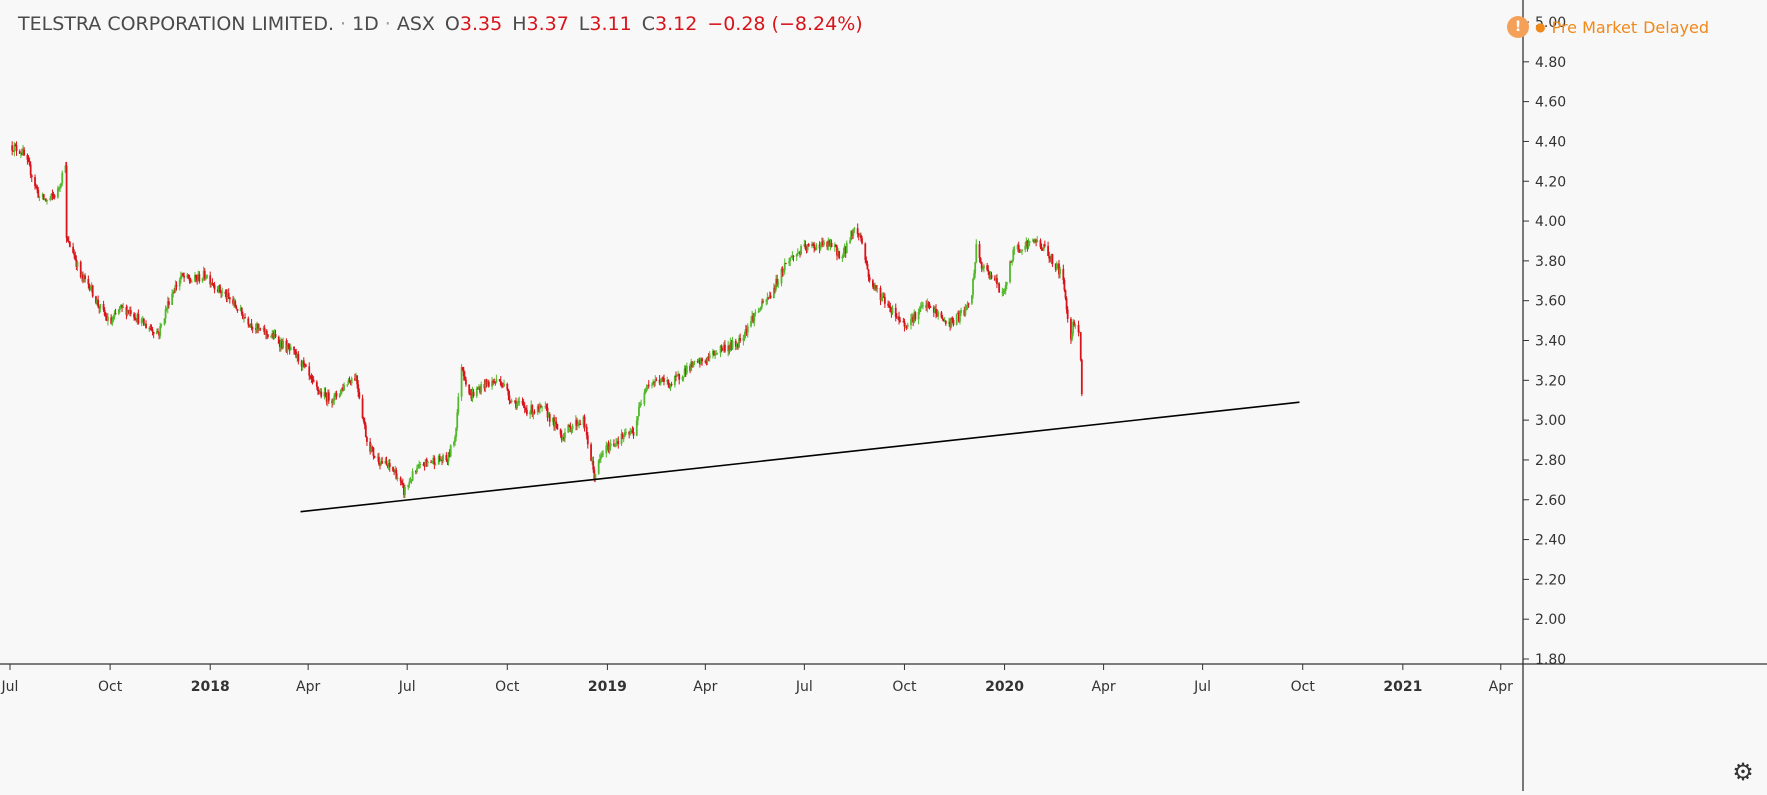  I want to click on support-trendline, so click(800, 457).